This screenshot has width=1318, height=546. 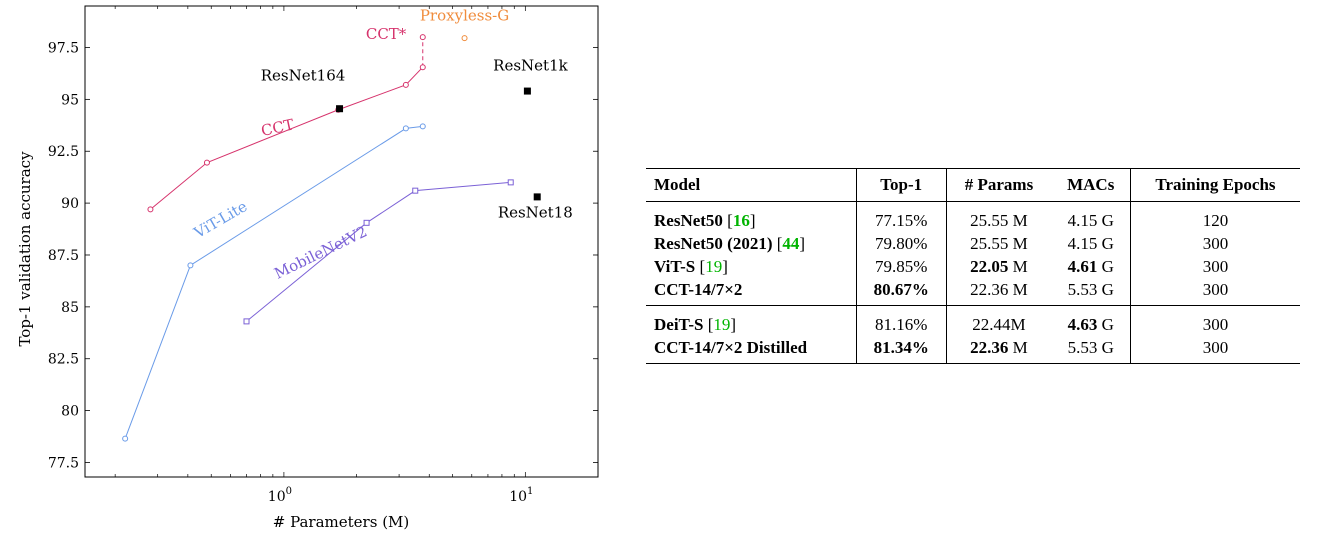 What do you see at coordinates (1214, 185) in the screenshot?
I see `header-epochs: Training Epochs` at bounding box center [1214, 185].